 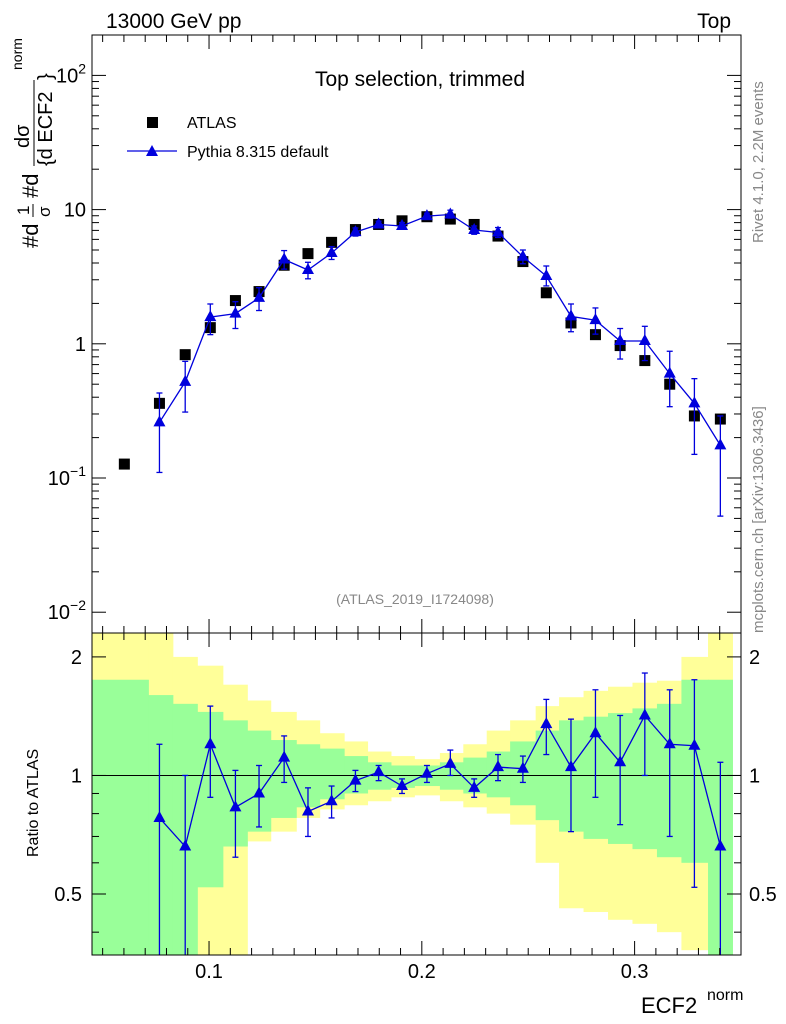 I want to click on ratio-y-tick-label-right: 1, so click(x=754, y=776).